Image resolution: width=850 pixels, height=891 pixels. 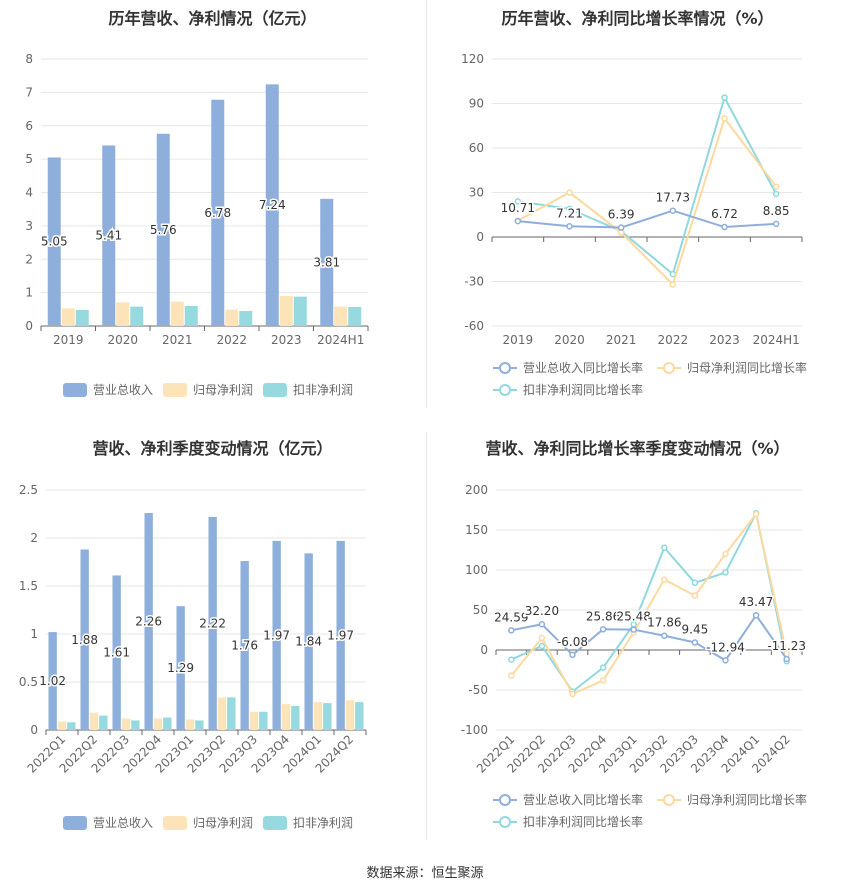 What do you see at coordinates (29, 293) in the screenshot?
I see `y-tick-label: 1` at bounding box center [29, 293].